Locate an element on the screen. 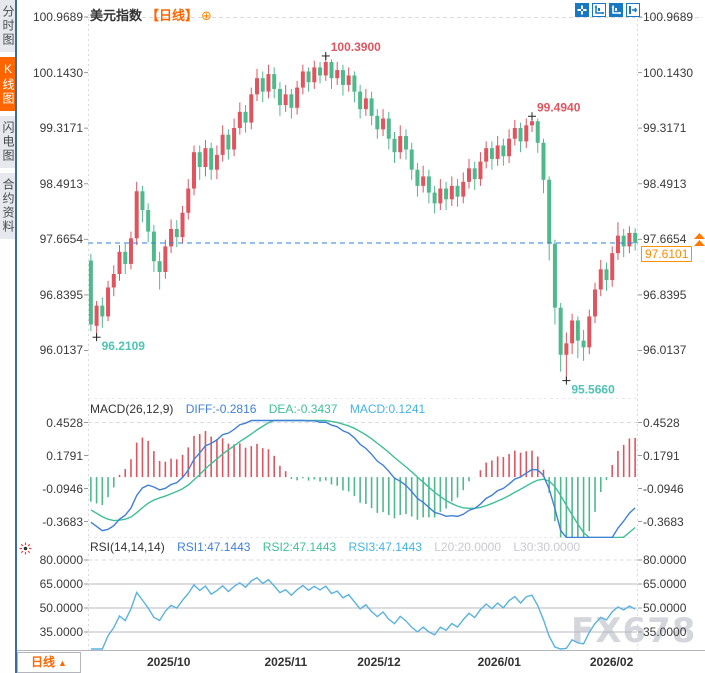 The width and height of the screenshot is (705, 673). svg-text: 100.3900 is located at coordinates (356, 47).